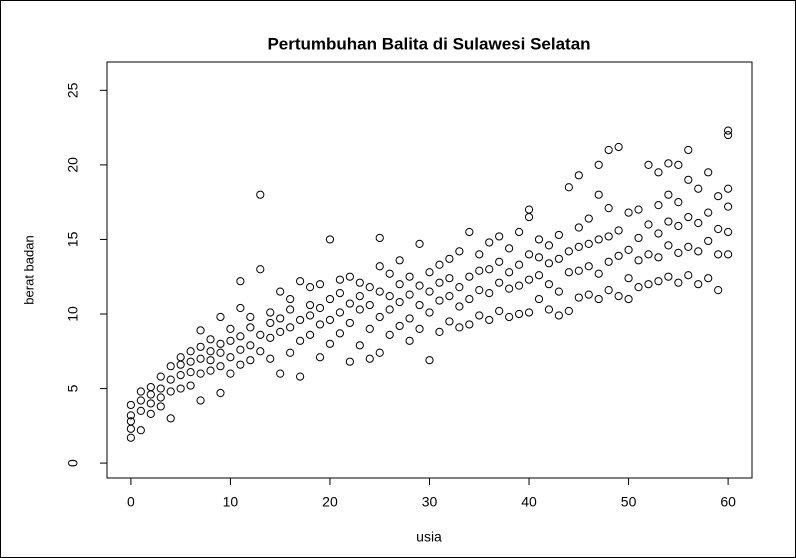 This screenshot has width=796, height=558. I want to click on x-tick-label: 50, so click(629, 502).